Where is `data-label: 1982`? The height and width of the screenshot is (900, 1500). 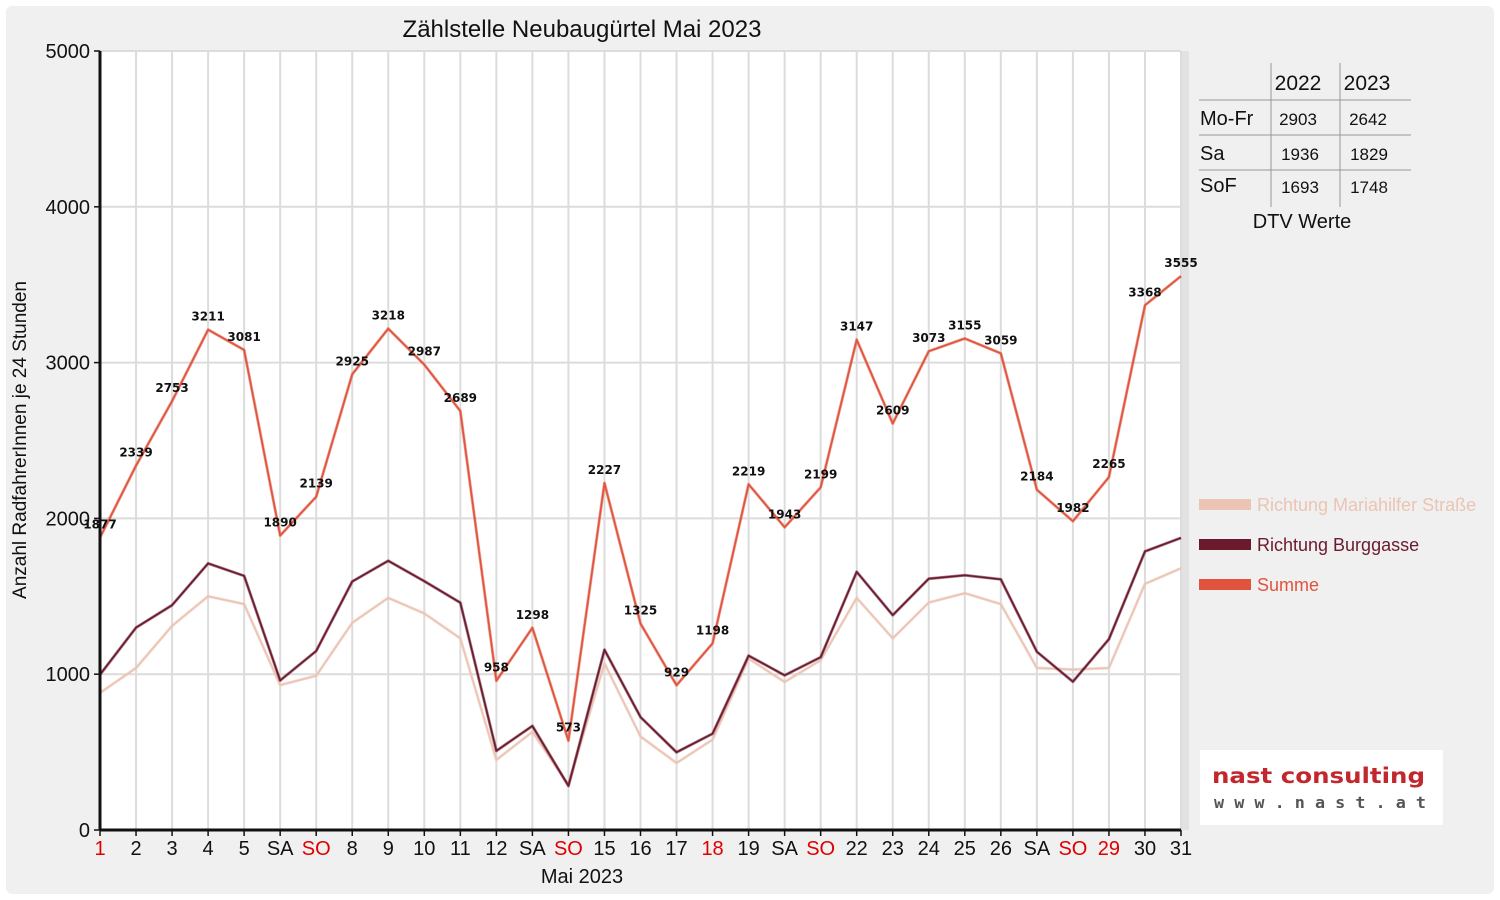
data-label: 1982 is located at coordinates (1072, 508).